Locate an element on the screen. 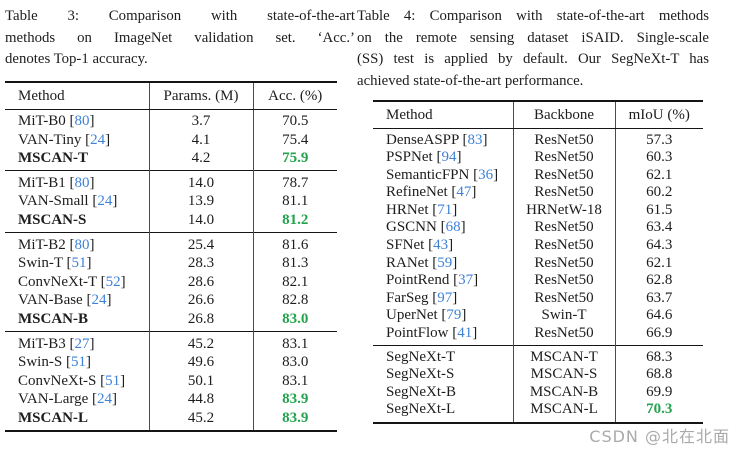 This screenshot has width=731, height=449. citation-link: 36 is located at coordinates (486, 174).